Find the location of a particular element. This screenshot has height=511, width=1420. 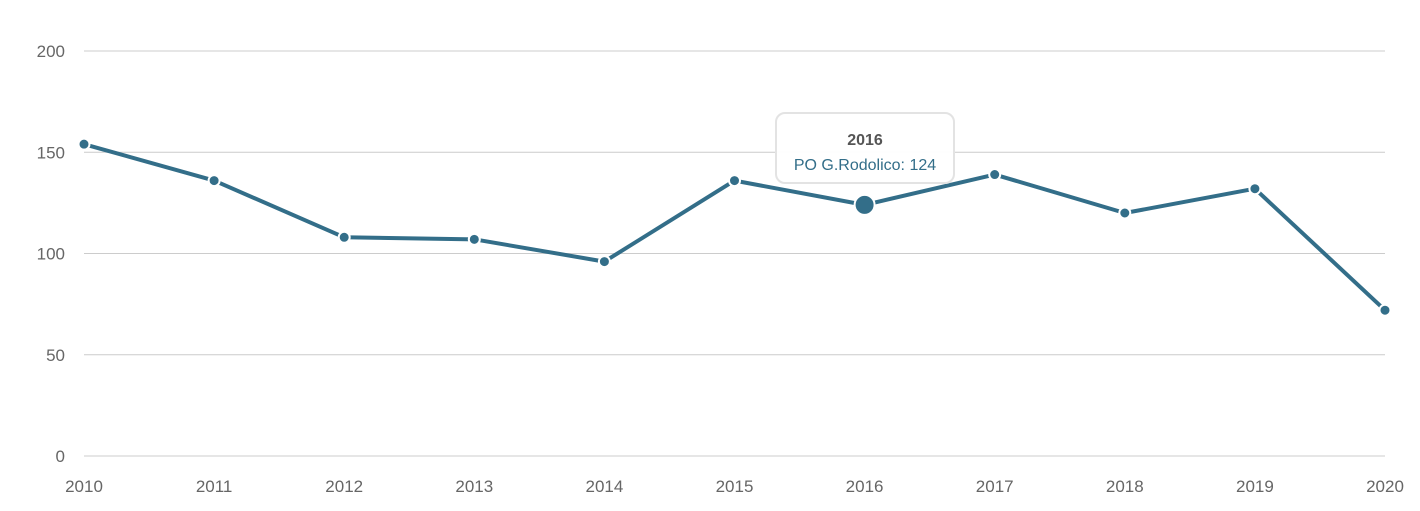

x-tick-label: 2012 is located at coordinates (344, 486).